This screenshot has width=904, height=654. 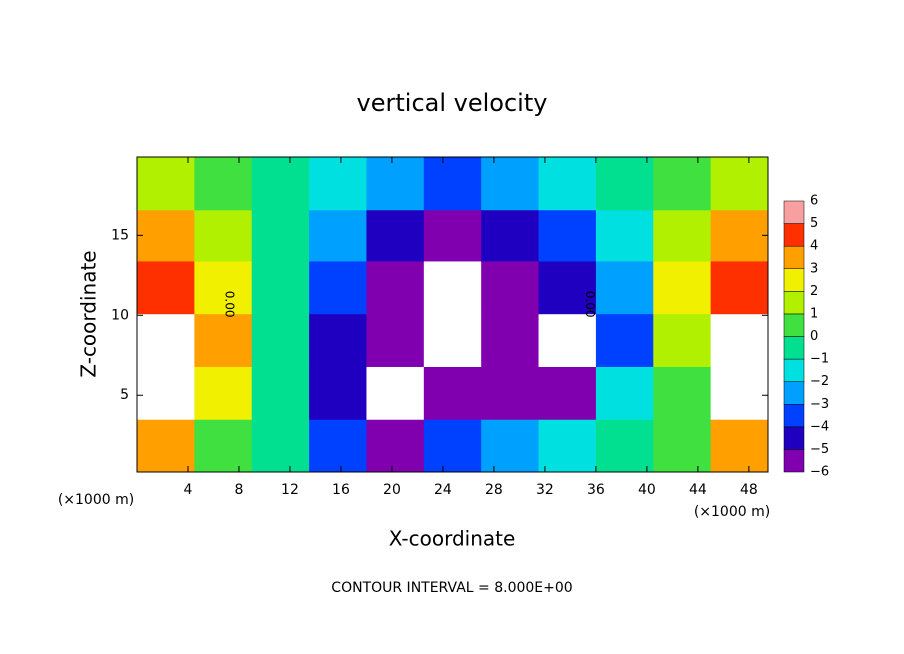 I want to click on x-tick-label: 4, so click(x=188, y=490).